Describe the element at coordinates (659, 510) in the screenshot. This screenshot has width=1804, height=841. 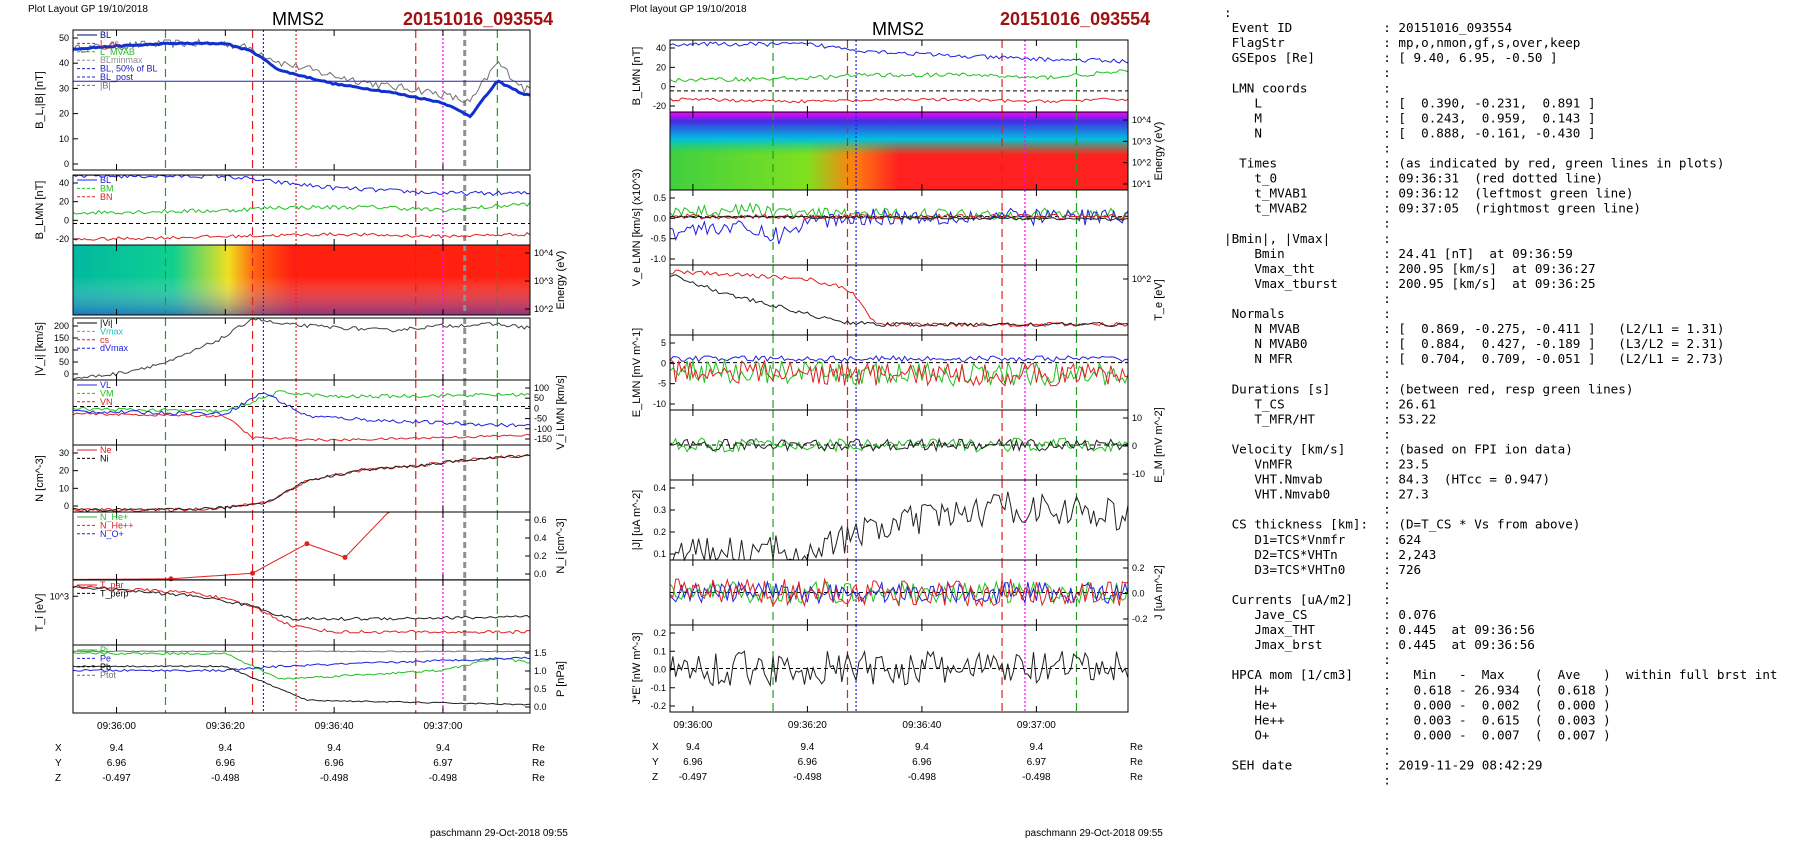
I see `y-tick-j-1: 0.3` at that location.